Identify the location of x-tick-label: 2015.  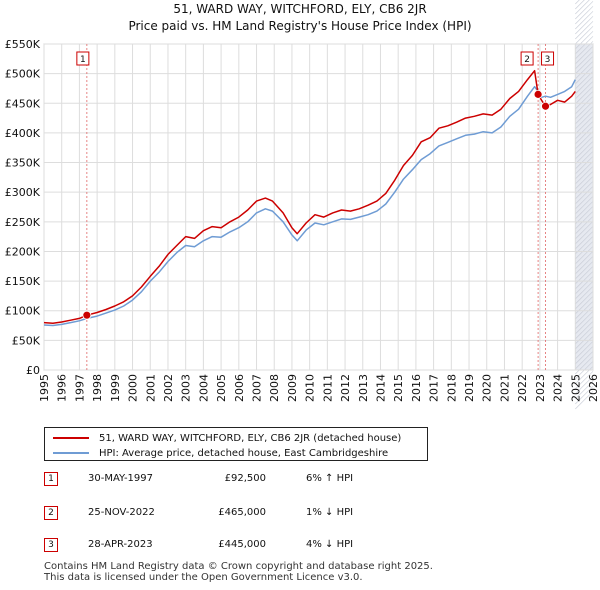
(398, 388).